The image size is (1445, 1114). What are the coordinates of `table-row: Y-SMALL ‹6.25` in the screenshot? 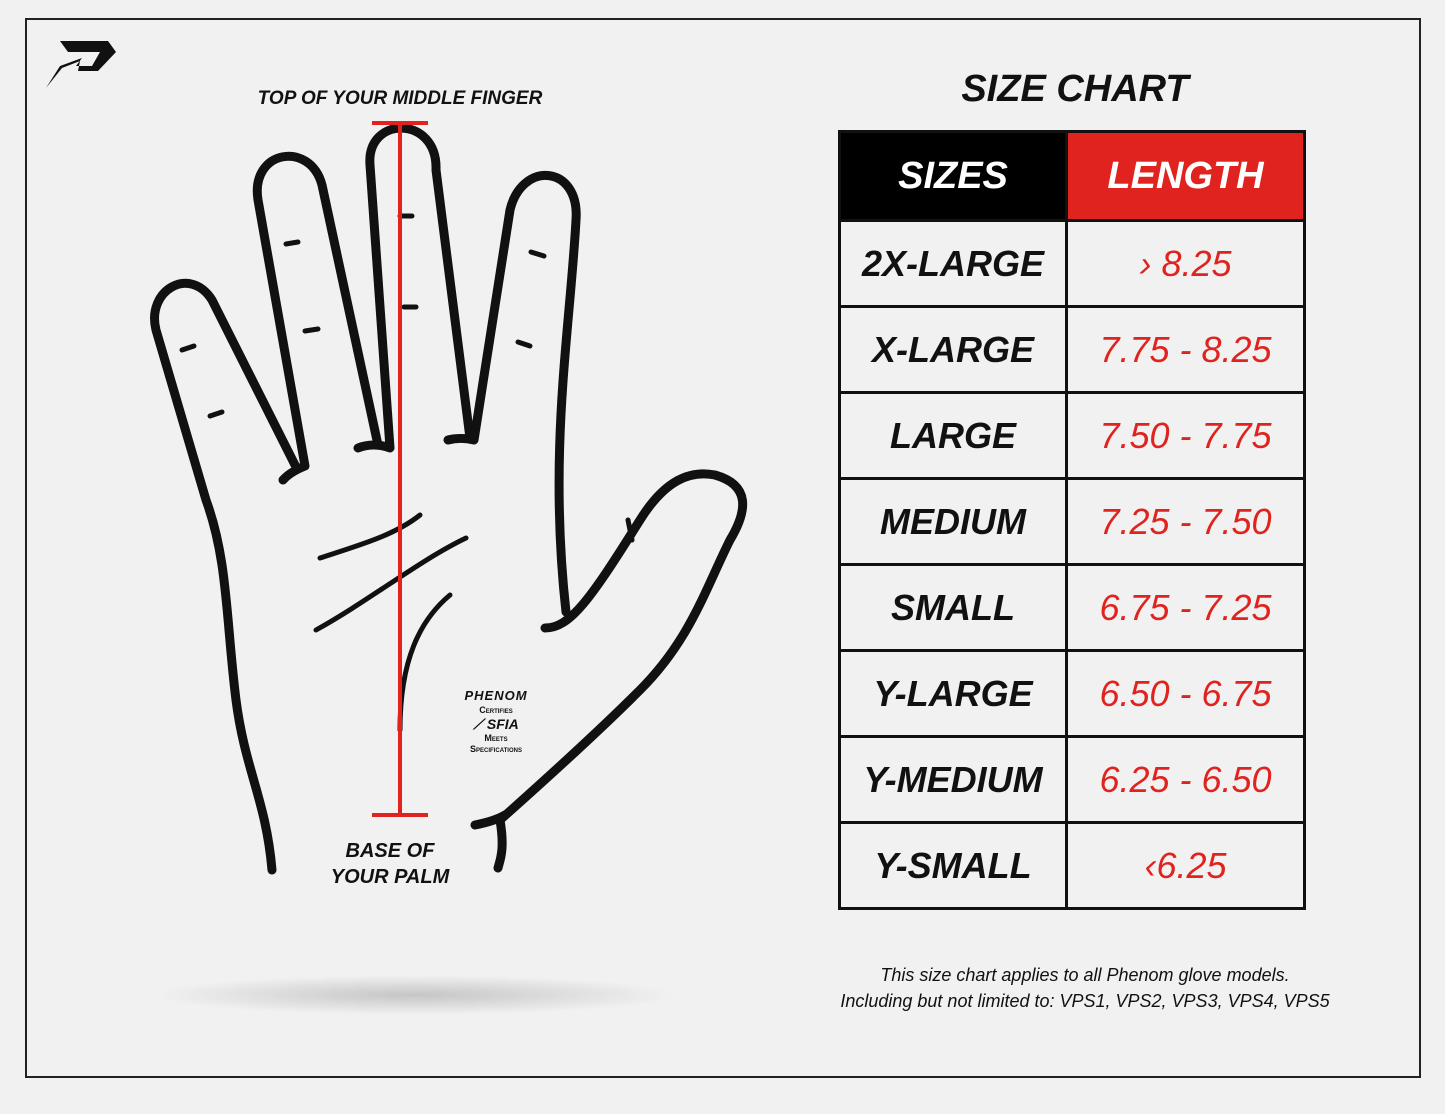 It's located at (1072, 865).